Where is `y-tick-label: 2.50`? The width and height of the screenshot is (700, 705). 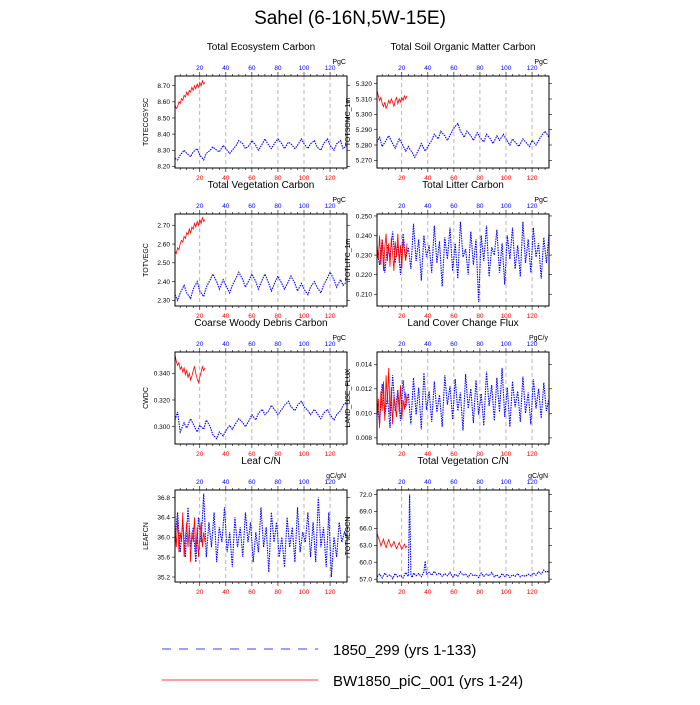
y-tick-label: 2.50 is located at coordinates (163, 263).